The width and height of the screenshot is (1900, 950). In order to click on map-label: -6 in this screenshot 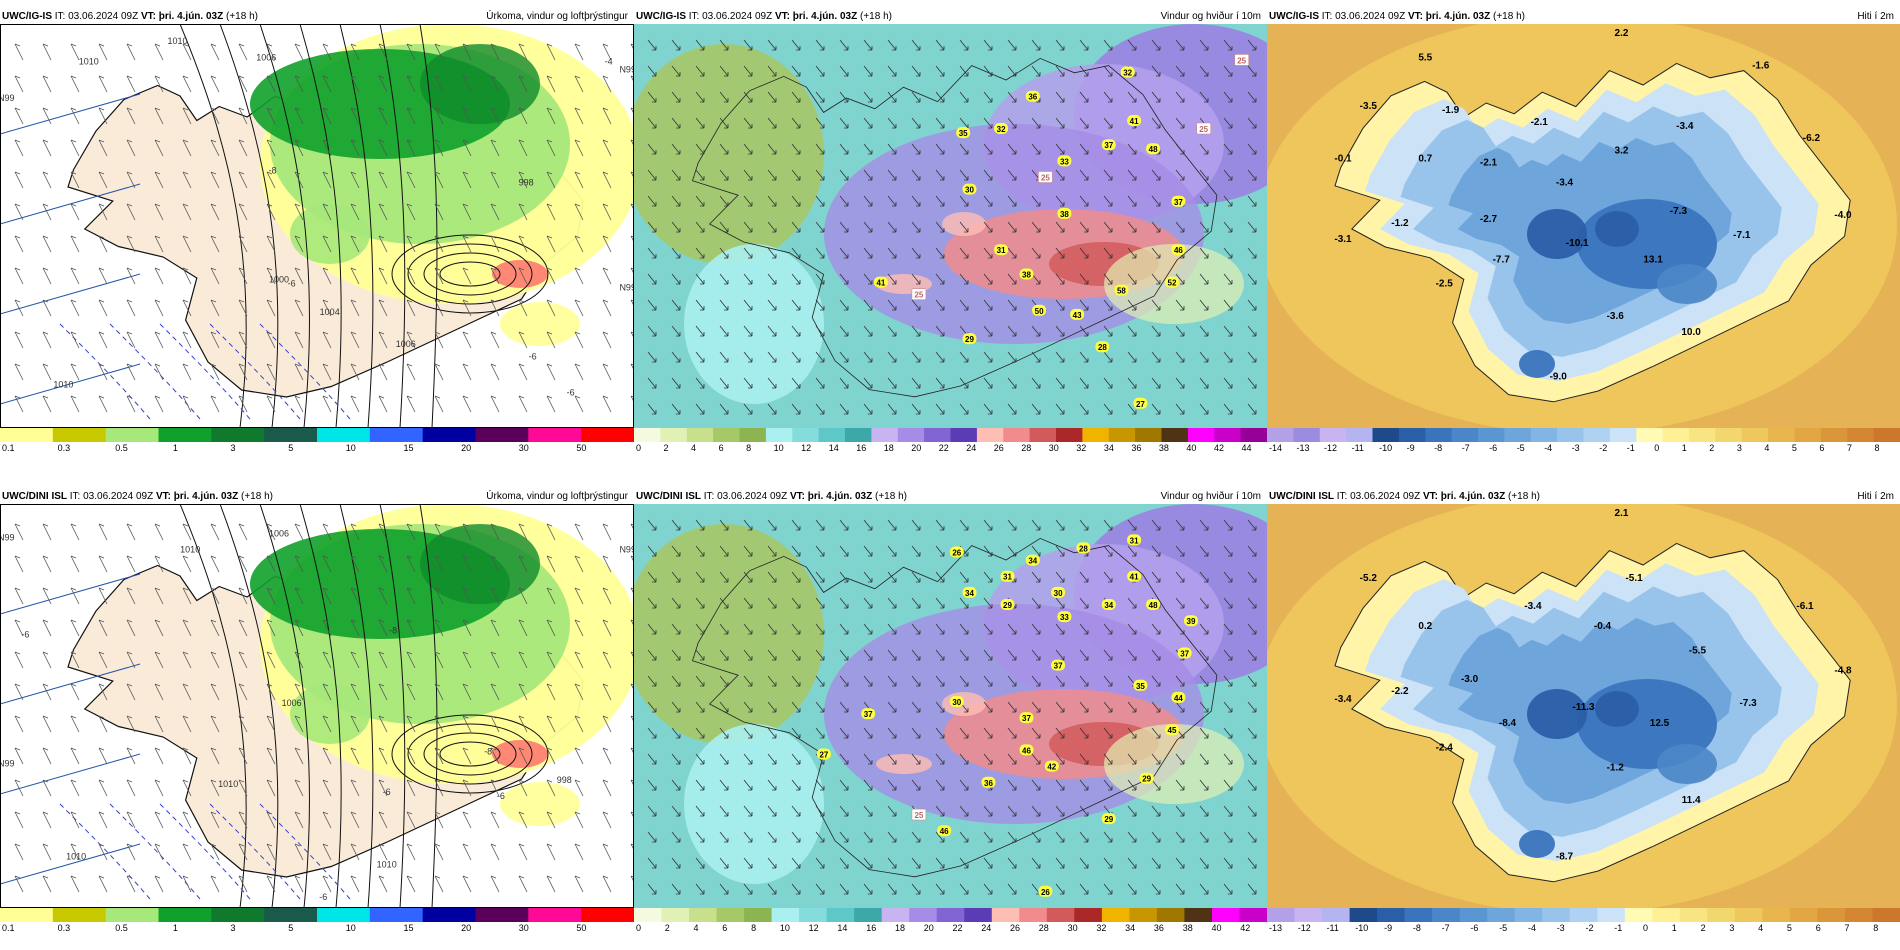, I will do `click(25, 634)`.